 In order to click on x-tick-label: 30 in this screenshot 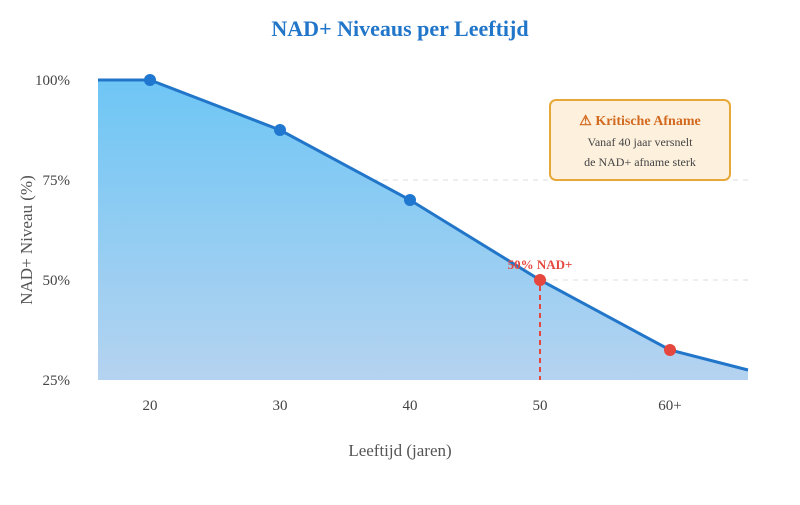, I will do `click(280, 406)`.